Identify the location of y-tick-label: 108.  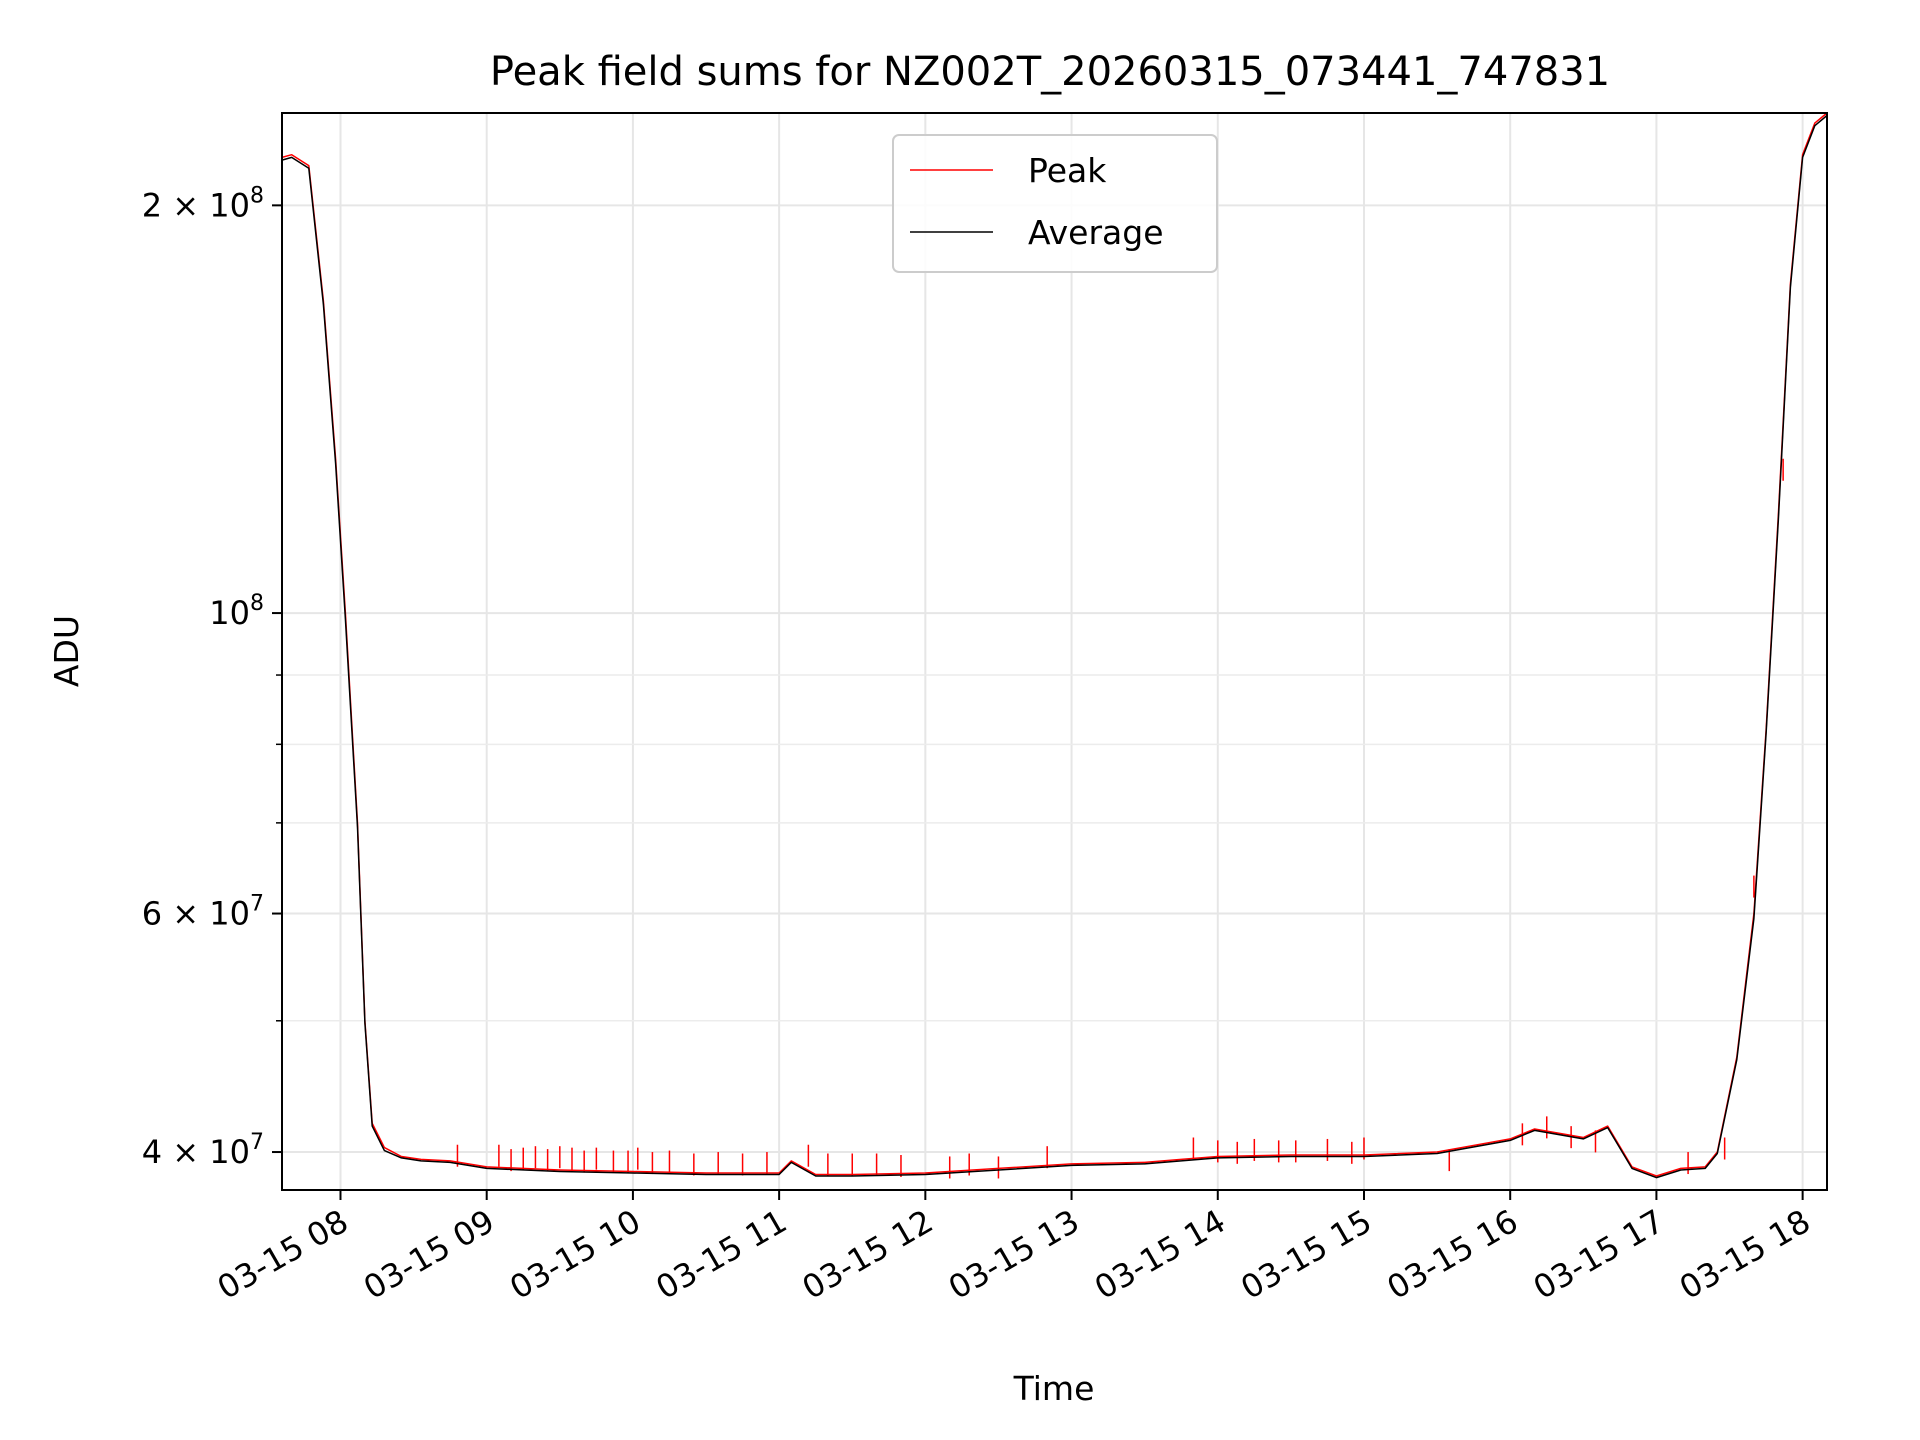
(236, 611).